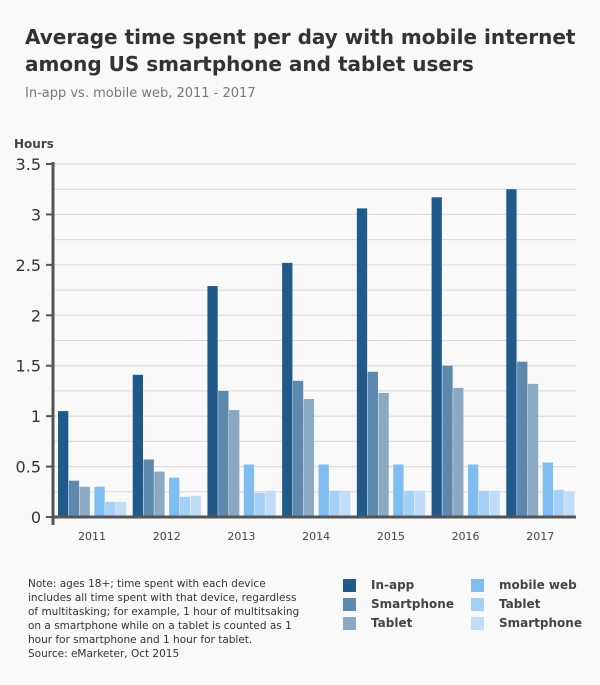 This screenshot has width=600, height=685. I want to click on y-tick-label: 2.5, so click(28, 265).